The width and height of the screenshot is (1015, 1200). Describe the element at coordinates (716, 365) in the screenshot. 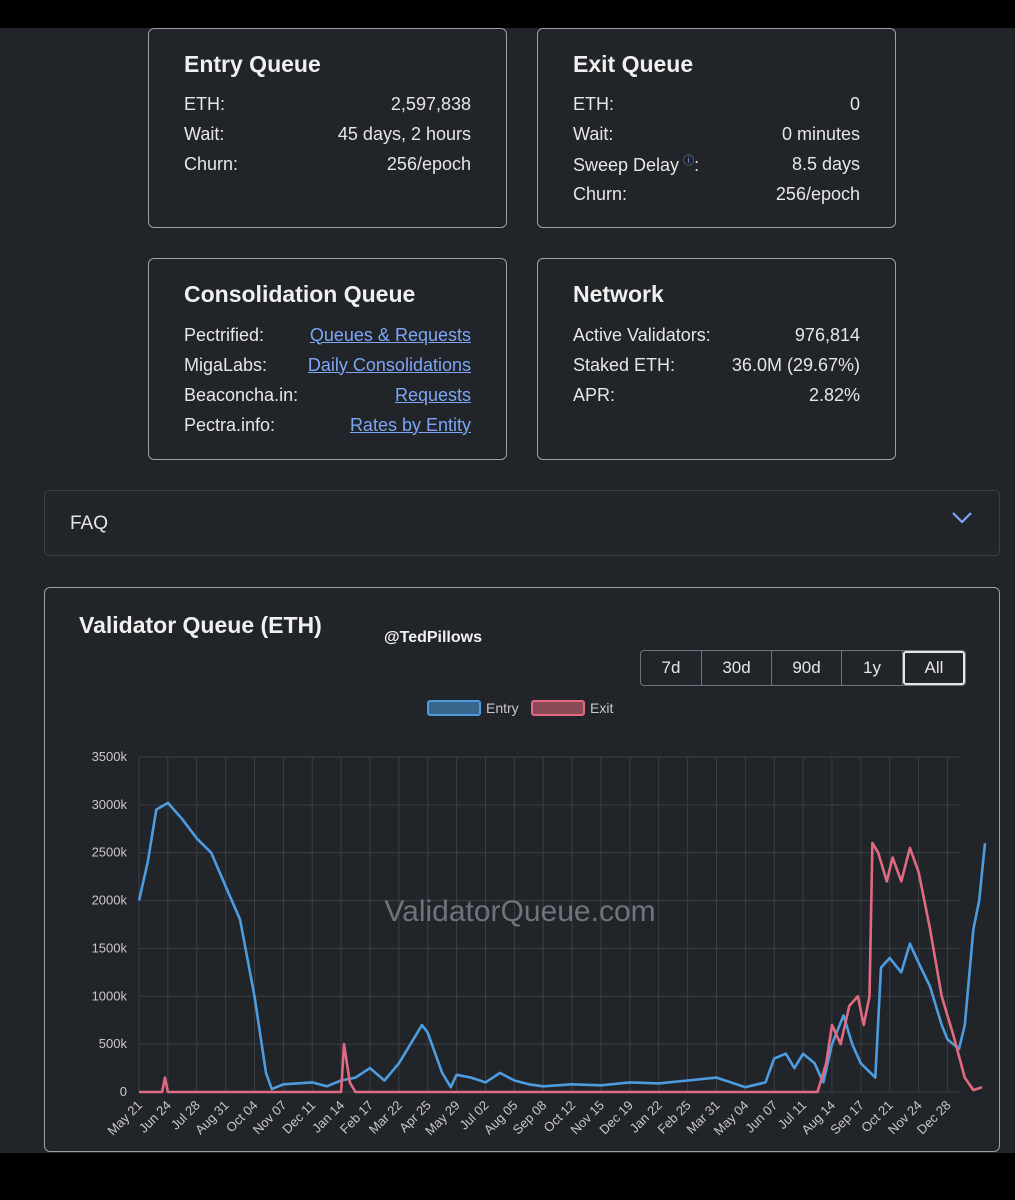

I see `staked-eth-row: Staked ETH: 36.0M (29.67%)` at that location.